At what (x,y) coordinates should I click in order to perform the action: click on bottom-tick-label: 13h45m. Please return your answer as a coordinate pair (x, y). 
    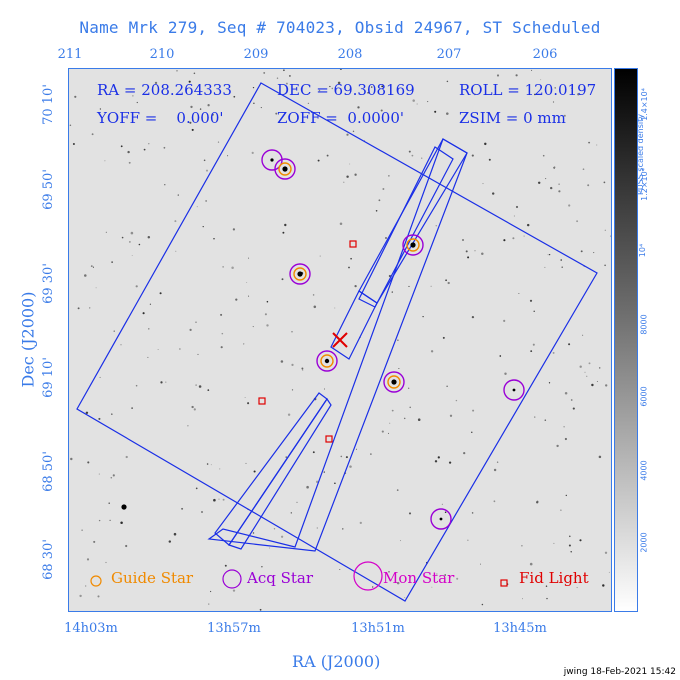
    Looking at the image, I should click on (520, 628).